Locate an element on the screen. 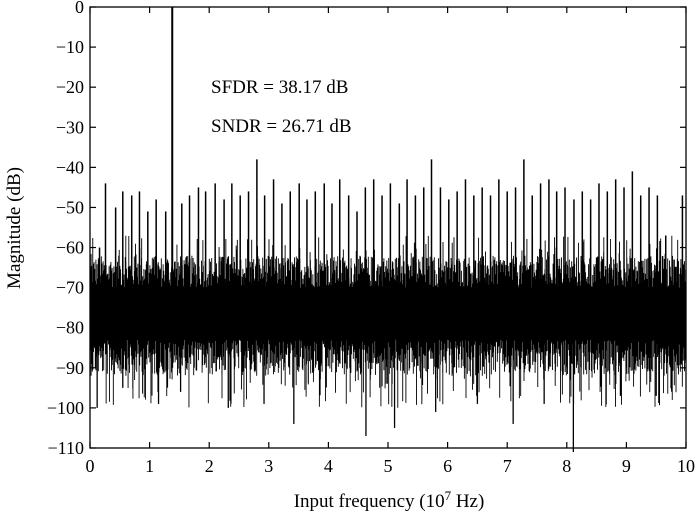 The image size is (700, 518). y-tick-label: 0 is located at coordinates (79, 8).